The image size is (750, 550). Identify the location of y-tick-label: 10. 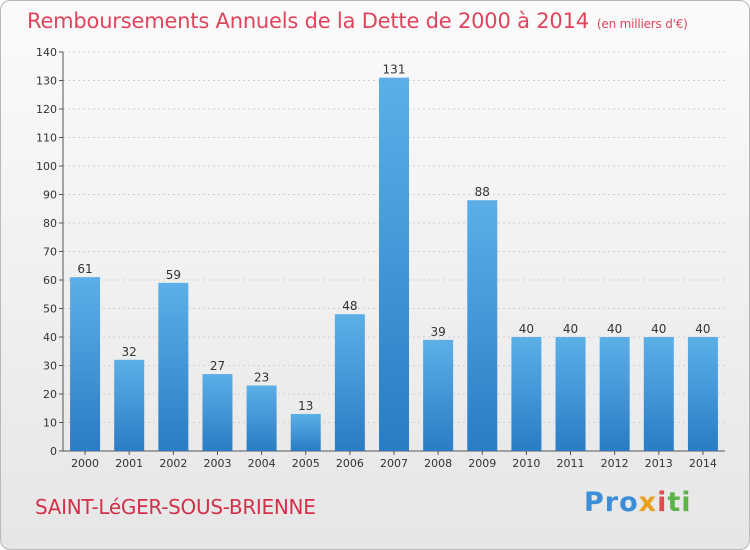
(50, 423).